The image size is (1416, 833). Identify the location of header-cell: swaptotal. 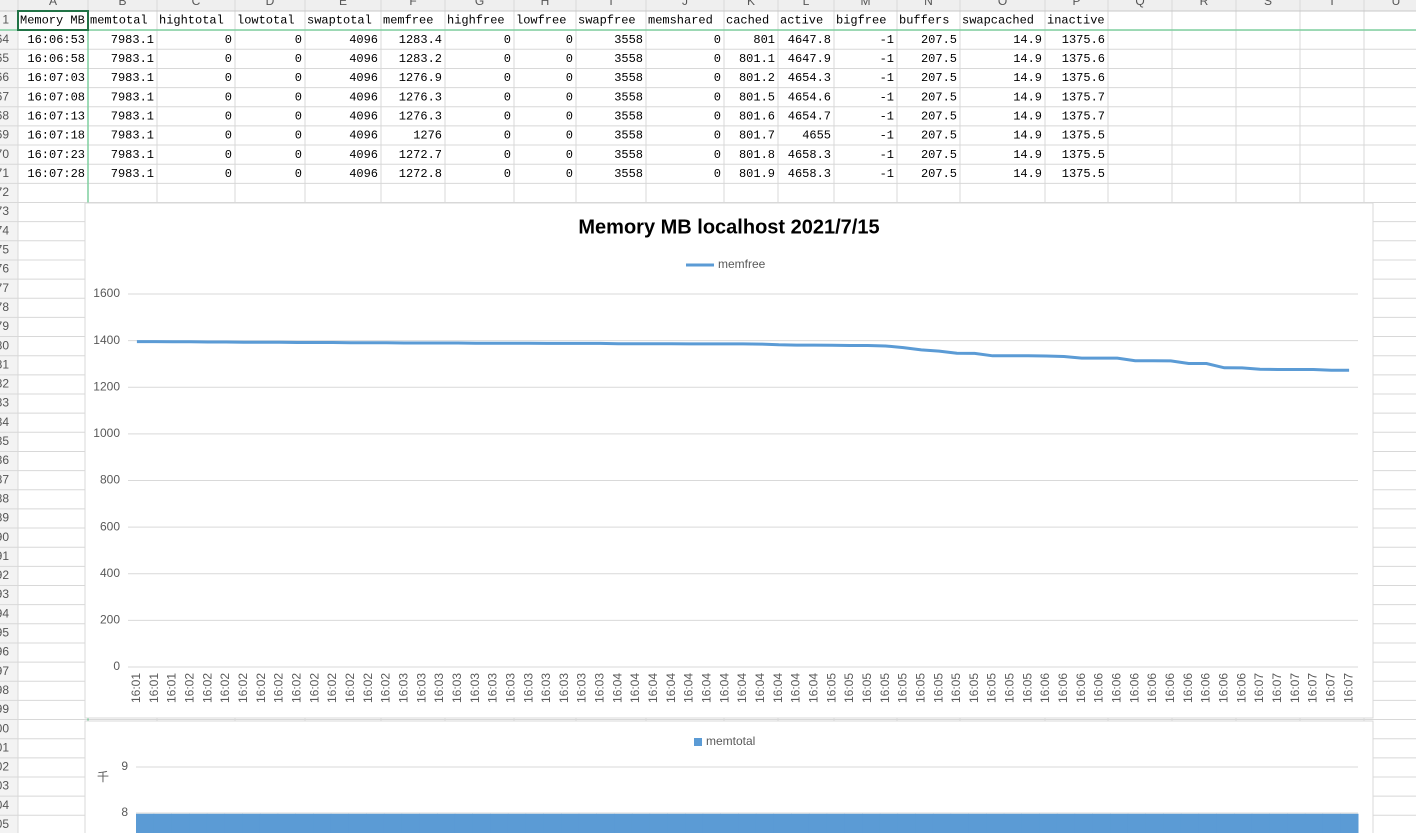
(339, 21).